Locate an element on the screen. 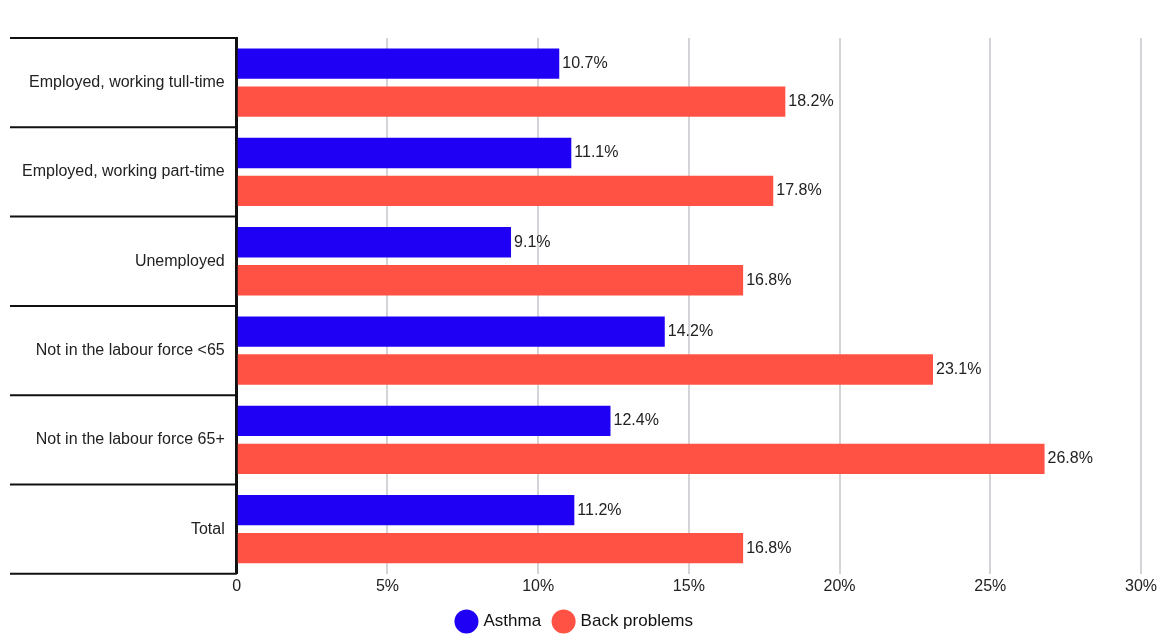 The height and width of the screenshot is (644, 1163). x-tick-label: 5% is located at coordinates (387, 585).